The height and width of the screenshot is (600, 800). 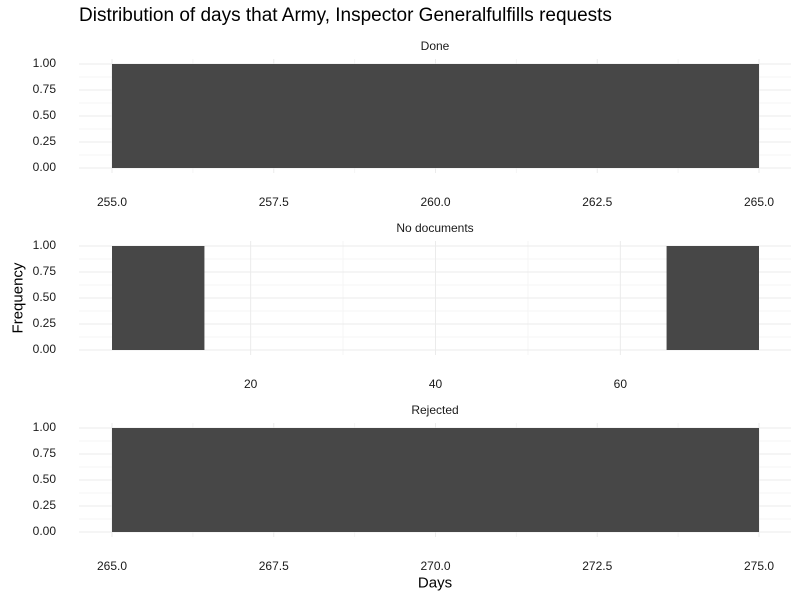 I want to click on x-tick-label: 255.0, so click(x=112, y=202).